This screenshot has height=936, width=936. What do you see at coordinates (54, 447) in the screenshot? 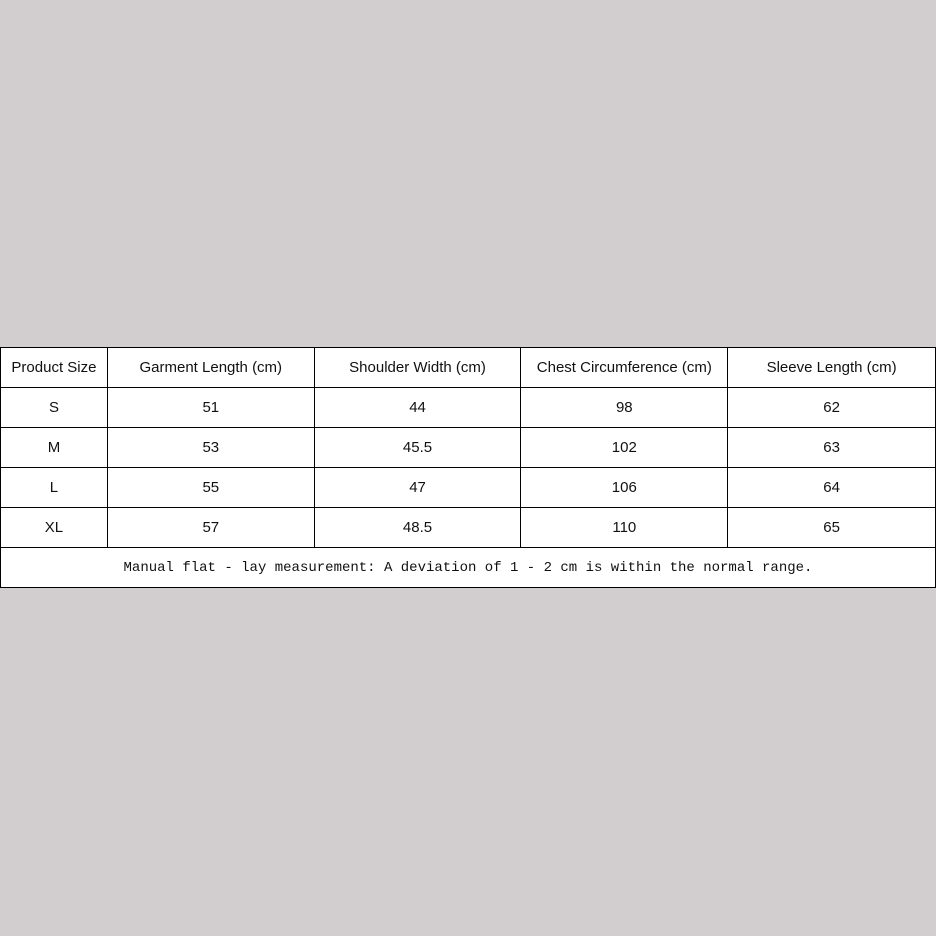
I see `table-cell: M` at bounding box center [54, 447].